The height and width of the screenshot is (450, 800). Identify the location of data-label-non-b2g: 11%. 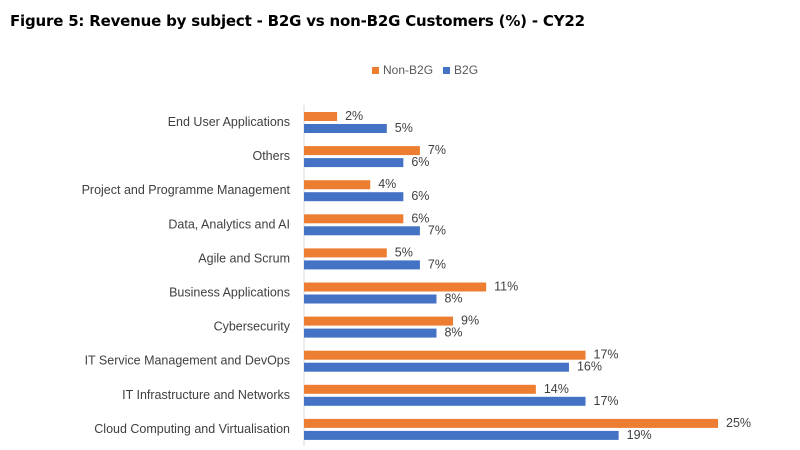
(506, 287).